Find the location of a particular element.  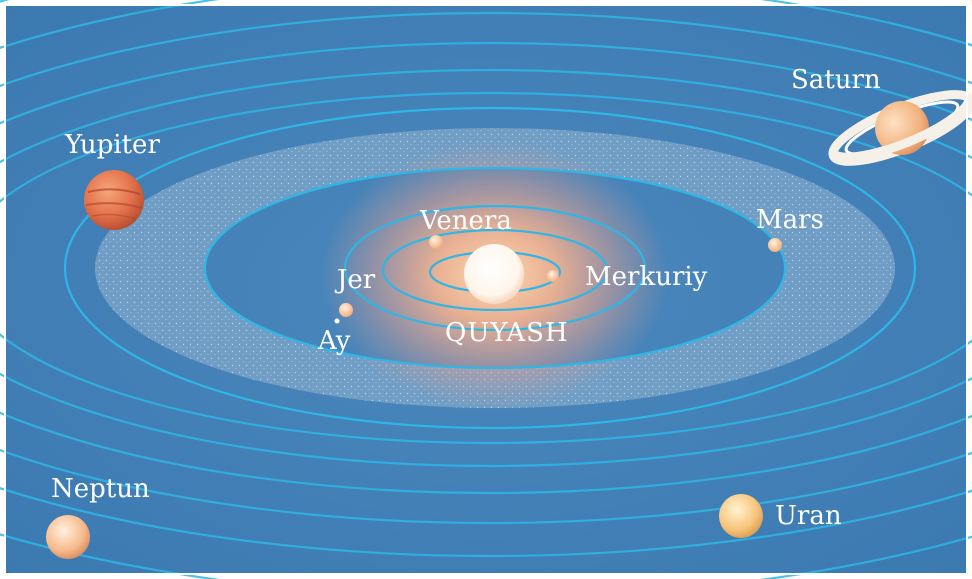

jupiter-planet is located at coordinates (114, 200).